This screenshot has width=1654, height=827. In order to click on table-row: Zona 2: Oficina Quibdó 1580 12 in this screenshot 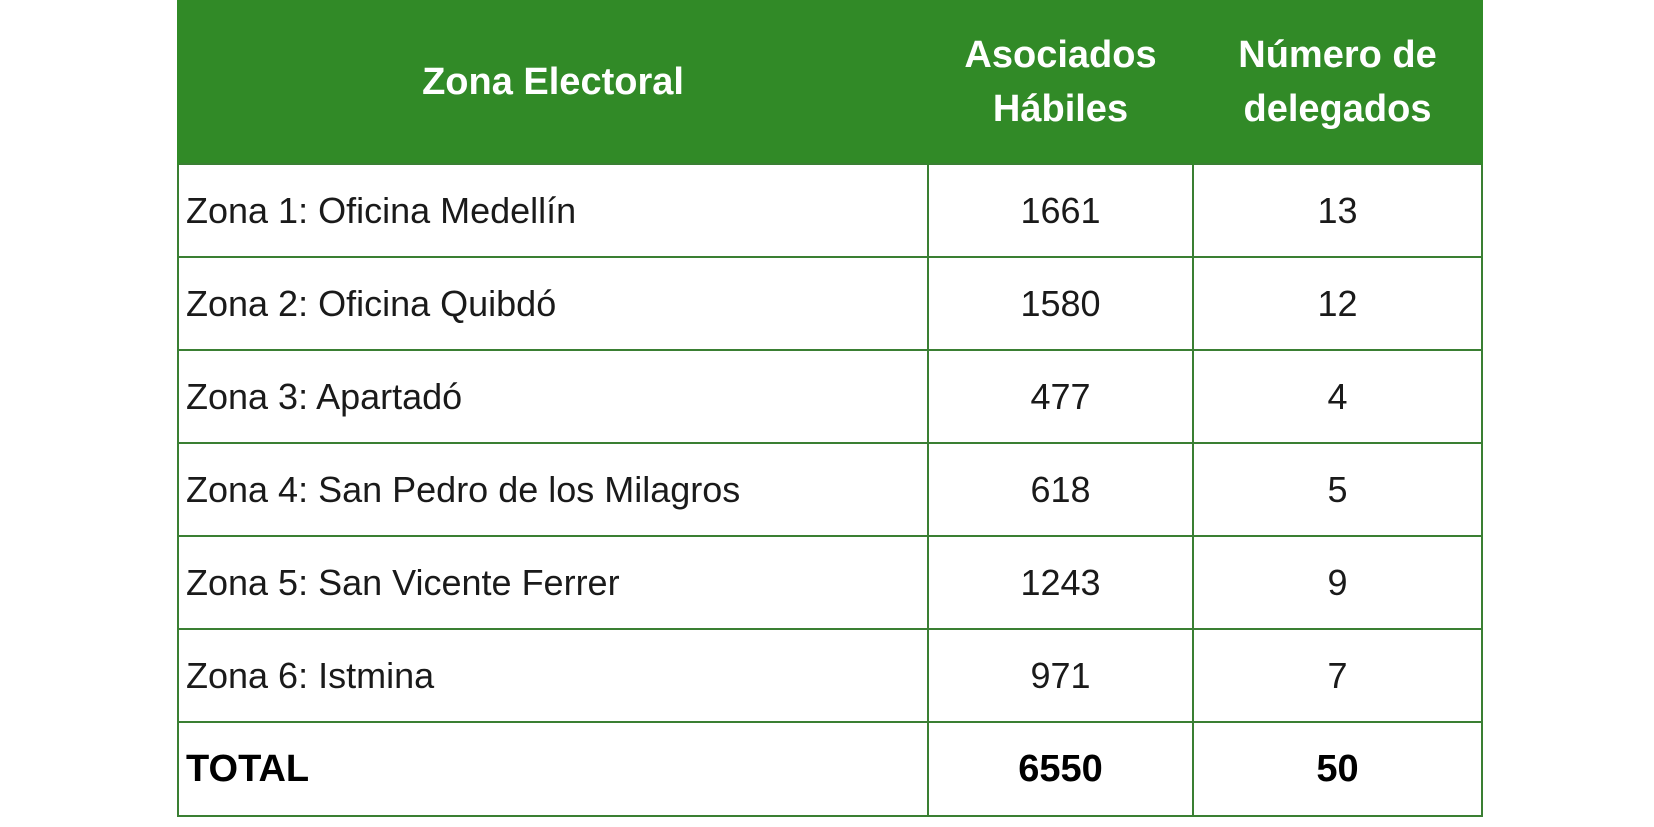, I will do `click(830, 303)`.